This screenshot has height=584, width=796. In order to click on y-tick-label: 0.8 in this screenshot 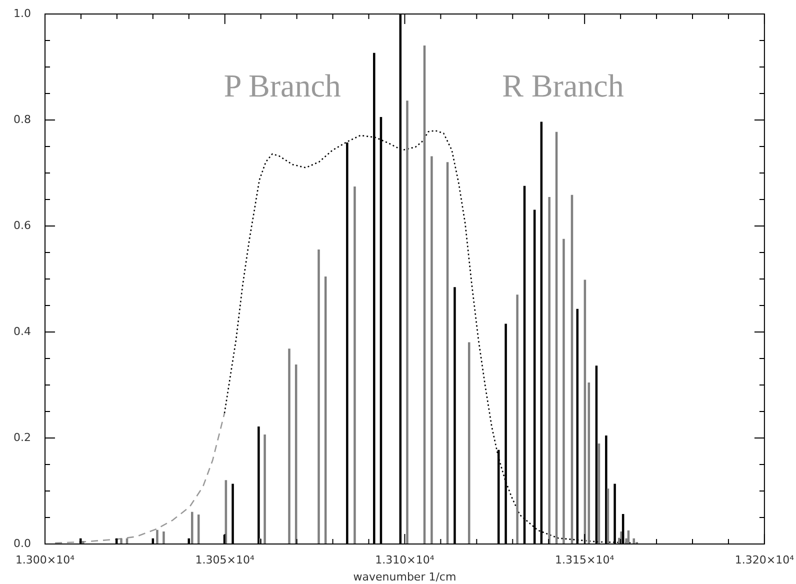, I will do `click(22, 119)`.